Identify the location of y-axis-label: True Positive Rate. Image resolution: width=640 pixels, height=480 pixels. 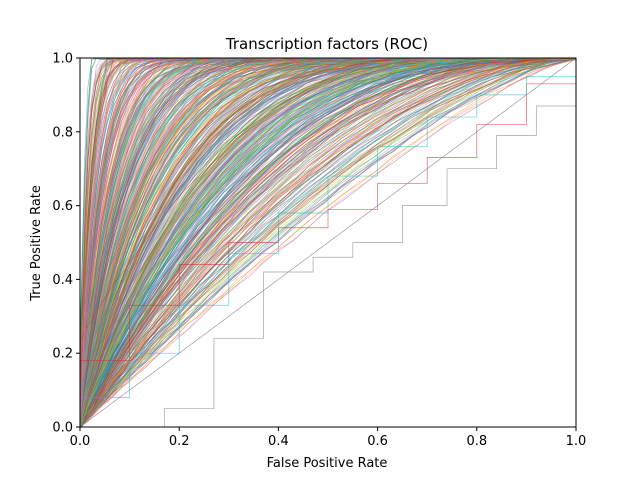
(36, 243).